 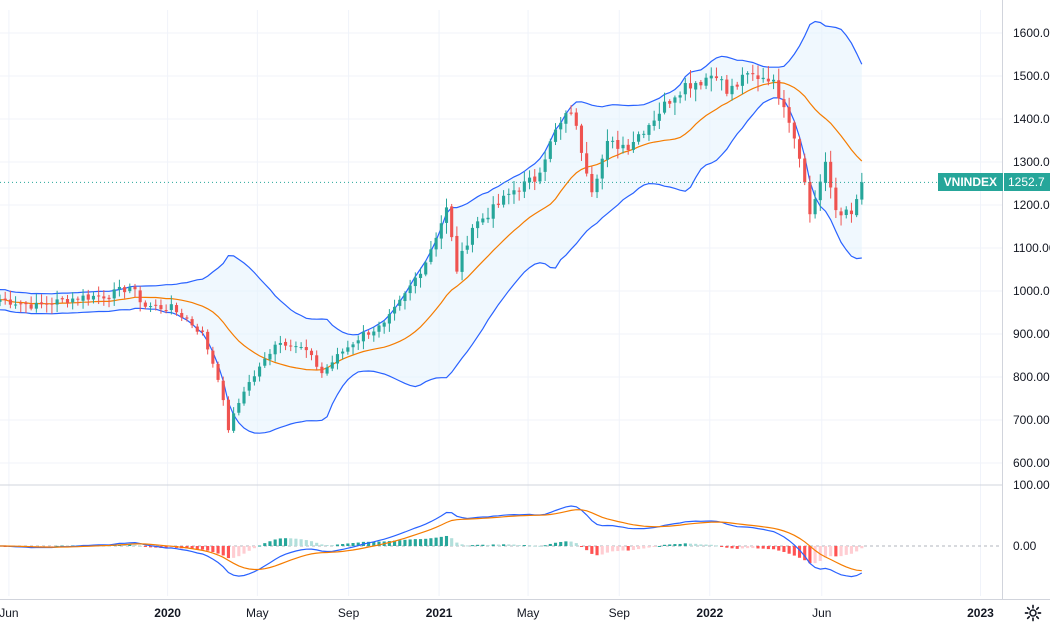 What do you see at coordinates (1031, 205) in the screenshot?
I see `y-tick-label: 1200.00` at bounding box center [1031, 205].